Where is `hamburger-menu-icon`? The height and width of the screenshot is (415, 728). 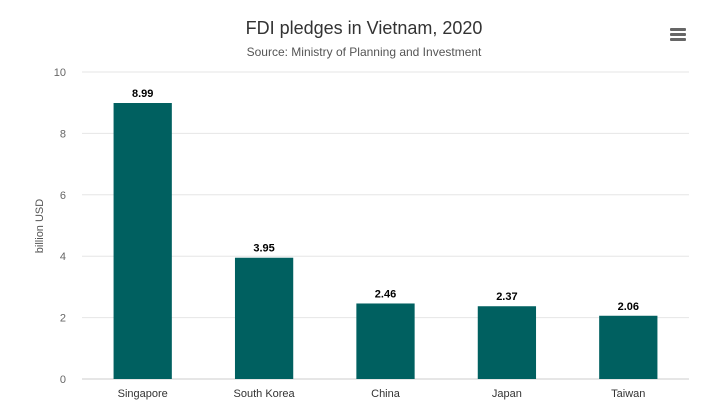 hamburger-menu-icon is located at coordinates (678, 34).